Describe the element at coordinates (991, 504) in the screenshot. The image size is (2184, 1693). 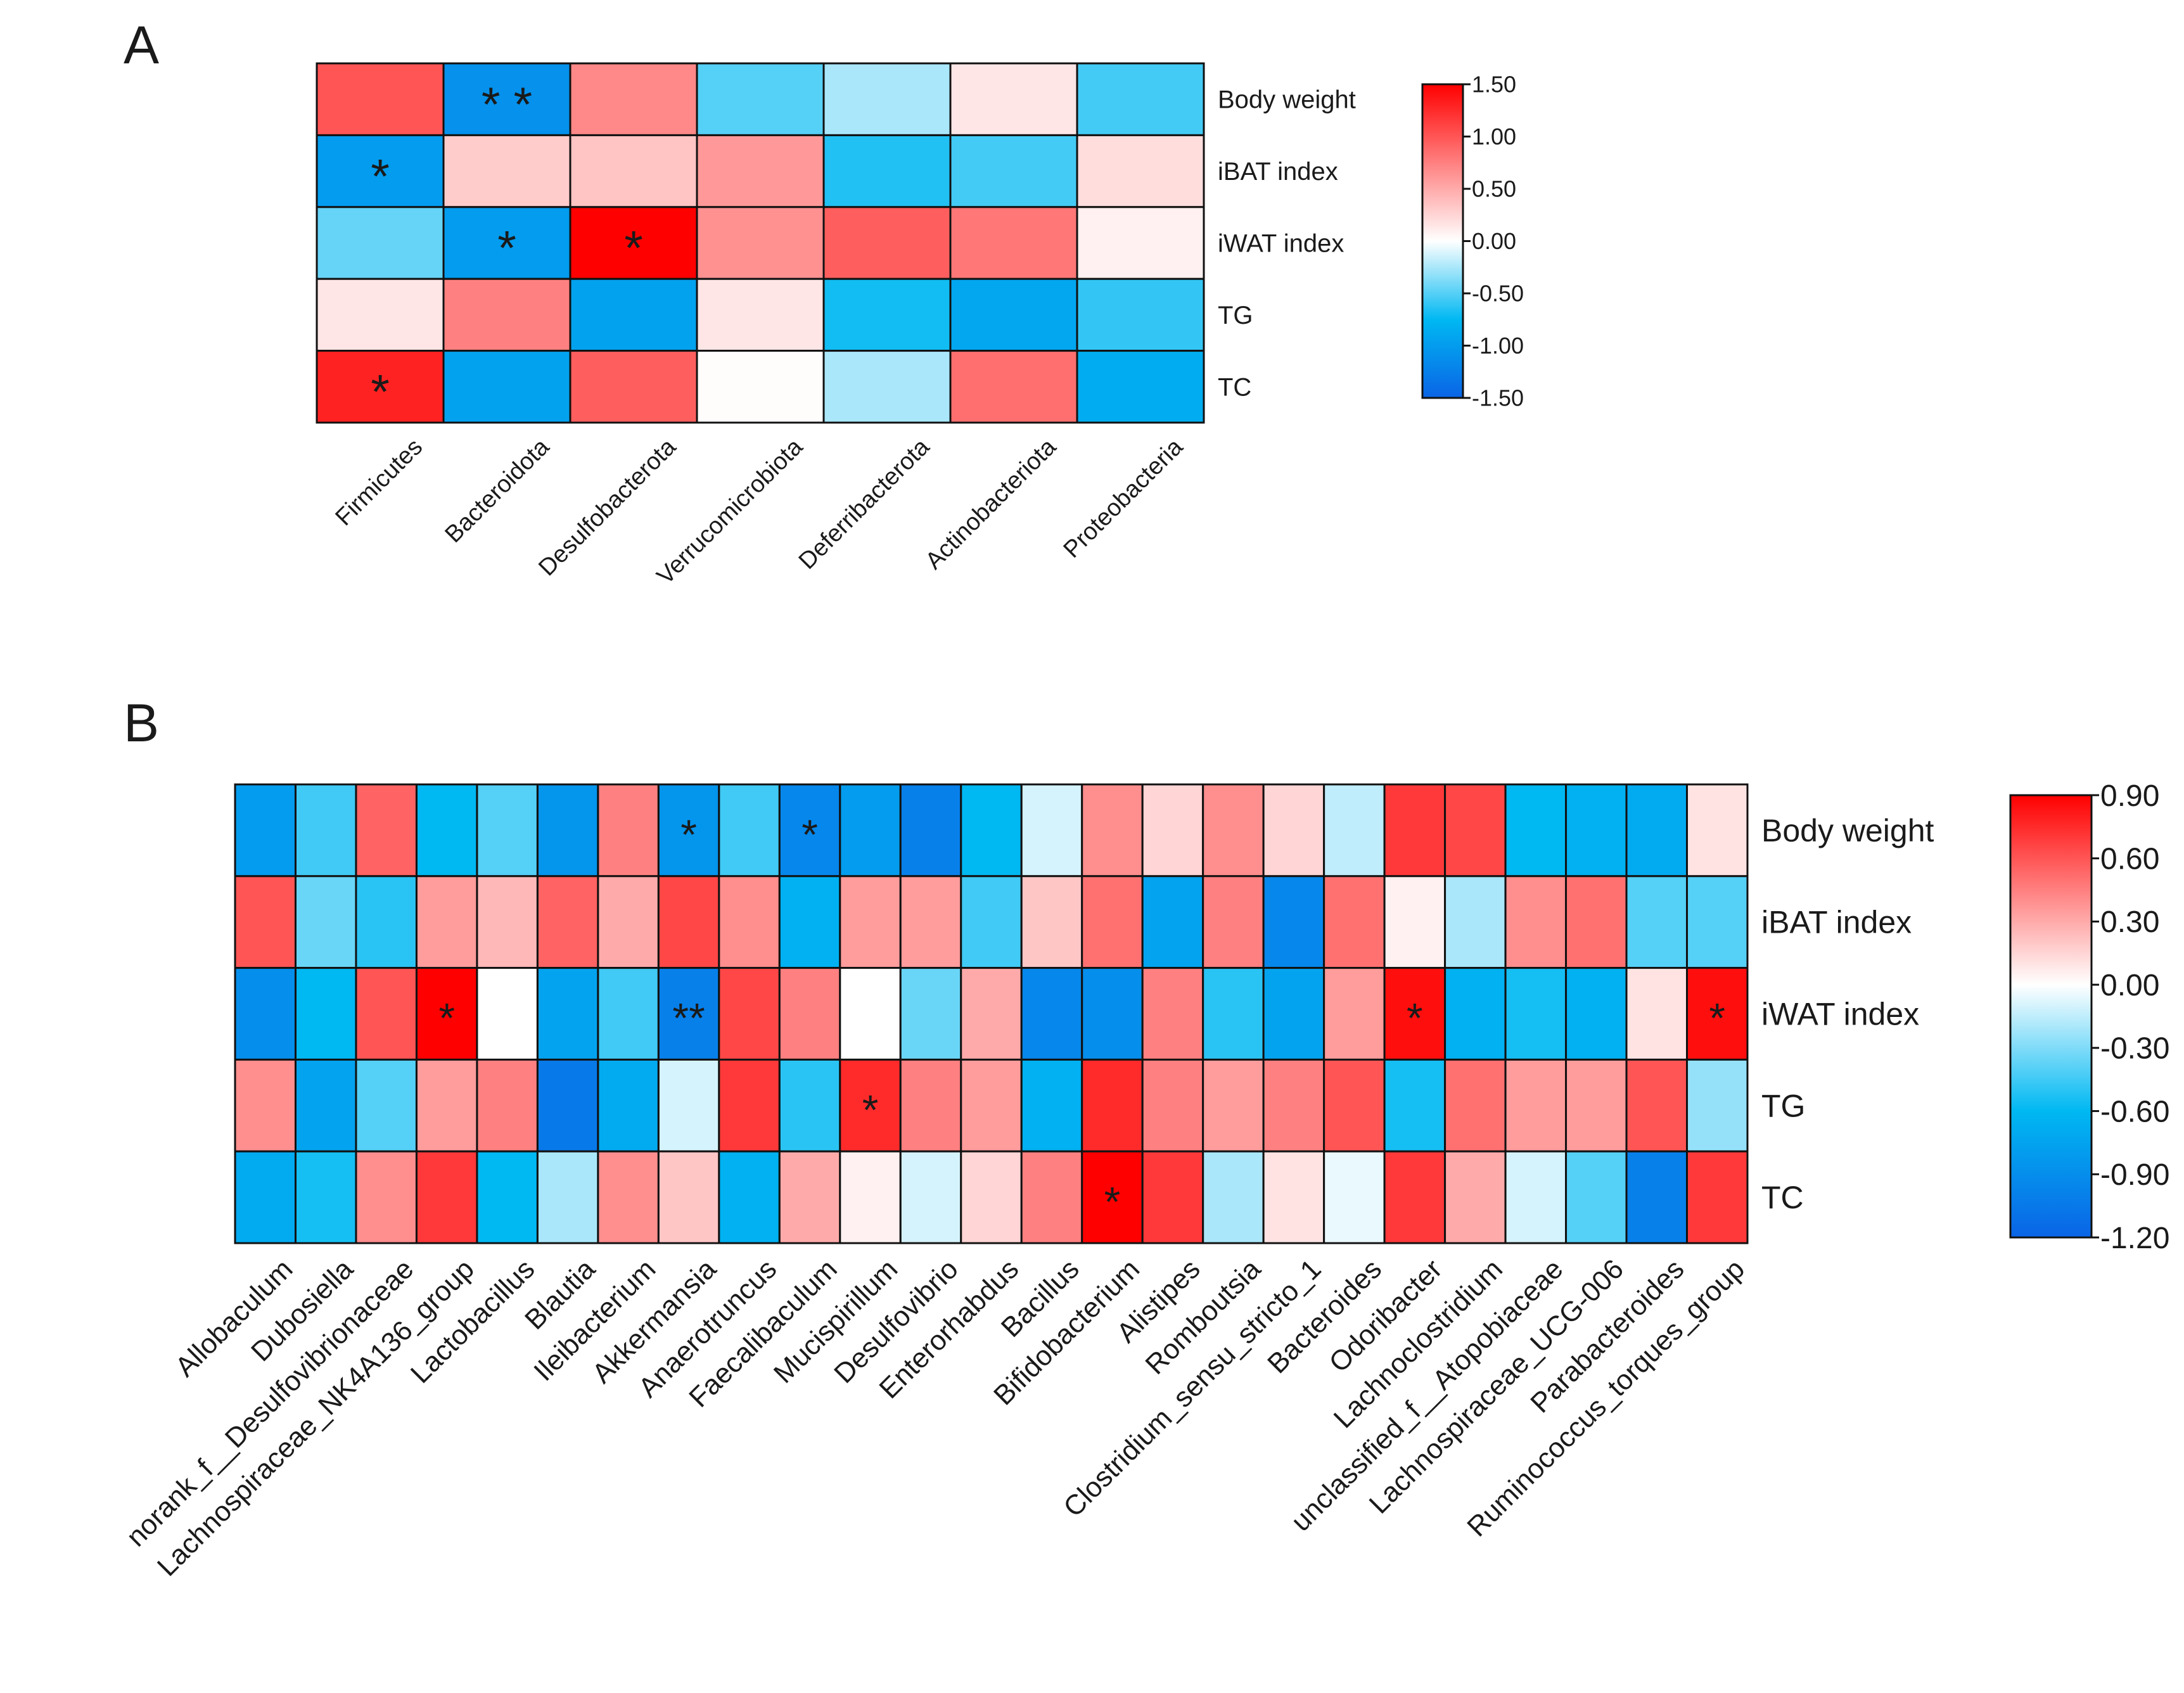
I see `column-label: Actinobacteriota` at that location.